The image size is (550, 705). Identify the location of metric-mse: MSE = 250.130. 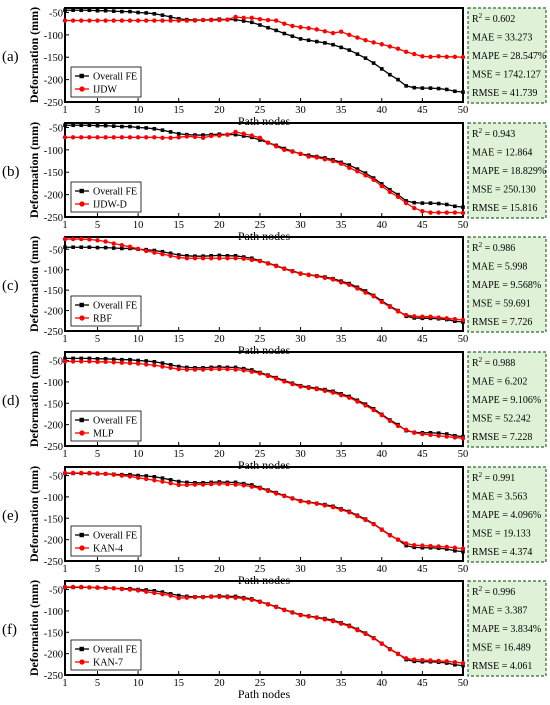
(504, 190).